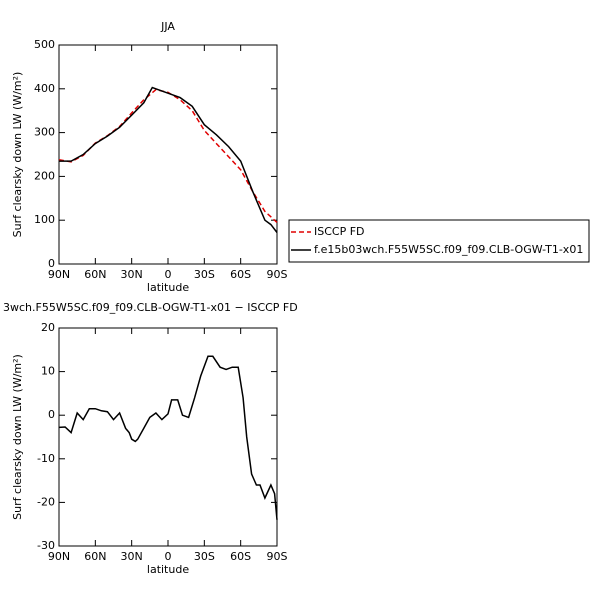 This screenshot has height=606, width=602. Describe the element at coordinates (44, 132) in the screenshot. I see `y-tick-label: 300` at that location.